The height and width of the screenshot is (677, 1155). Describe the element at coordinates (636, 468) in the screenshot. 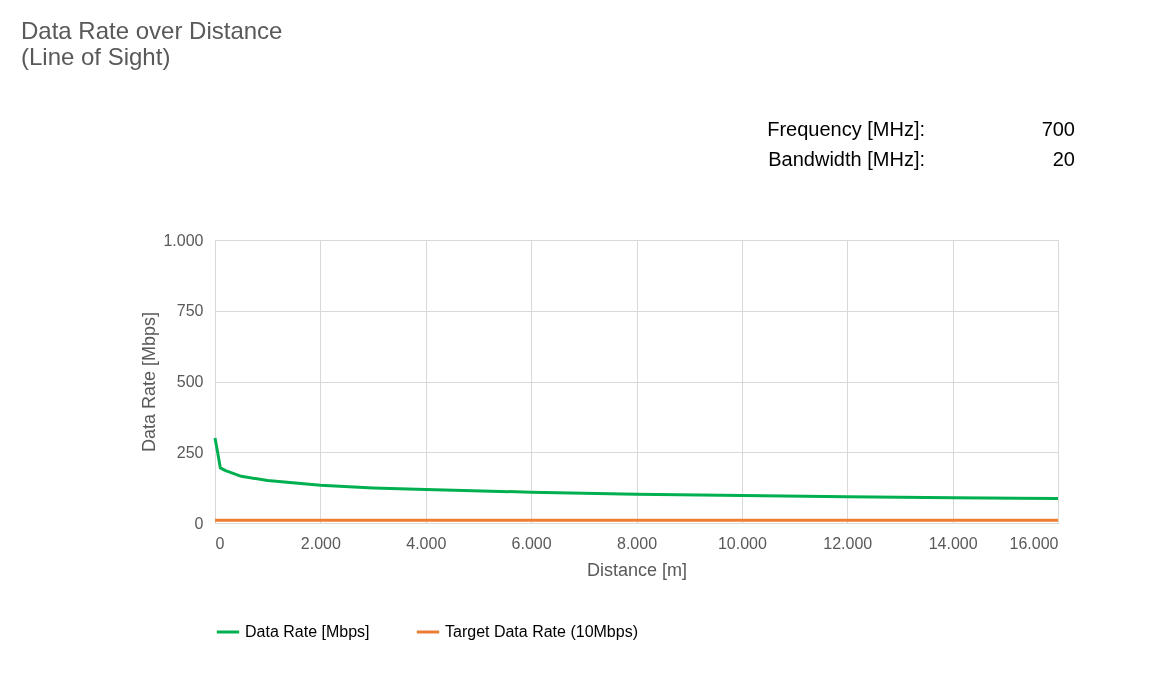

I see `line-series` at that location.